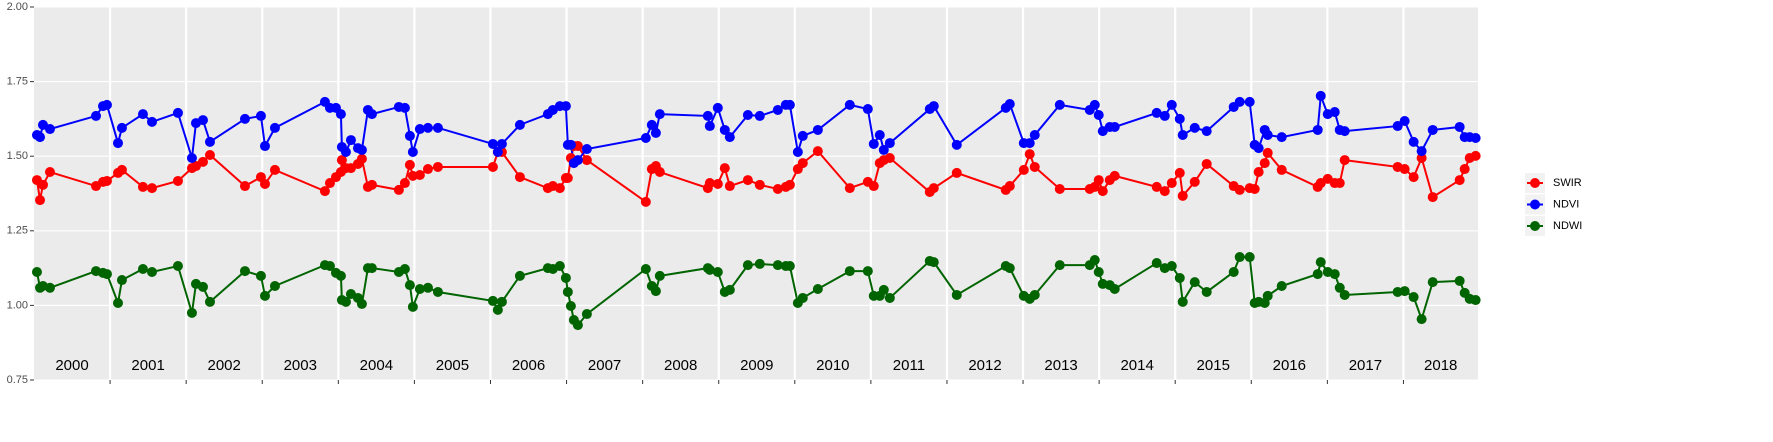  Describe the element at coordinates (17, 156) in the screenshot. I see `y-tick-label: 1.50` at that location.